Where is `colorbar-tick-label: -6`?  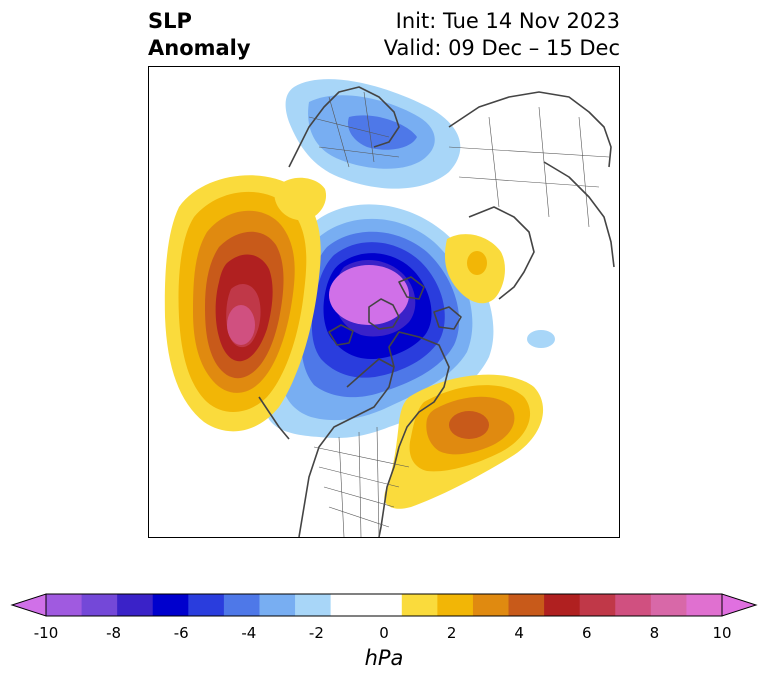
colorbar-tick-label: -6 is located at coordinates (181, 633).